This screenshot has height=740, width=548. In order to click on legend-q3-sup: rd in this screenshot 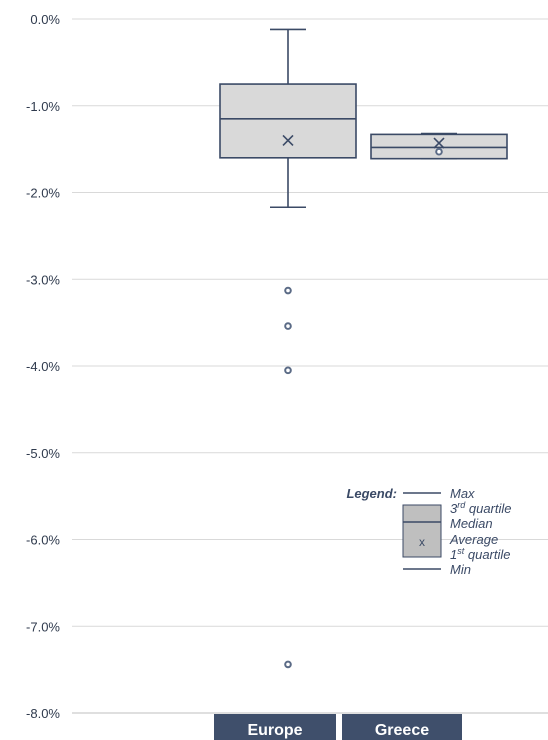, I will do `click(461, 505)`.